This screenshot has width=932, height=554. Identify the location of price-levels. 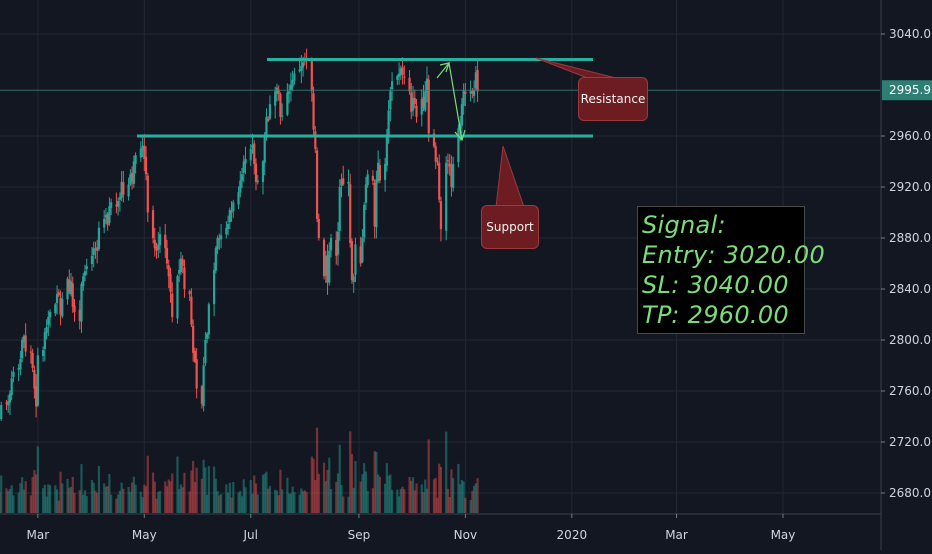
(440, 98).